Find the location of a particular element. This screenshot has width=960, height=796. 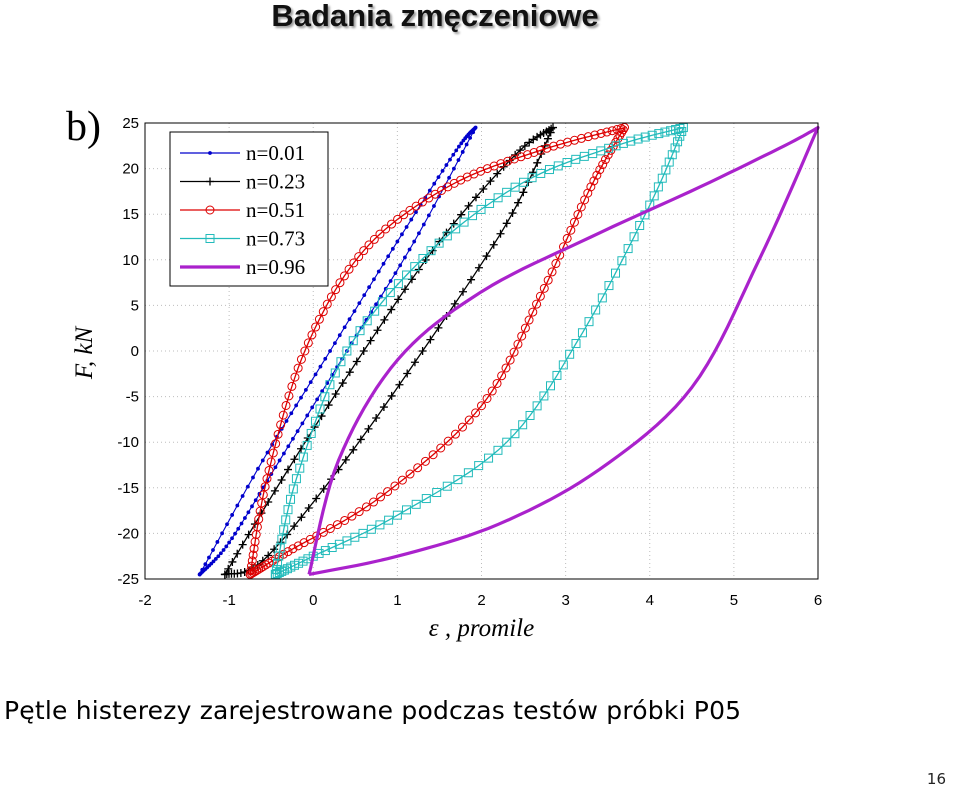

legend-box is located at coordinates (249, 209).